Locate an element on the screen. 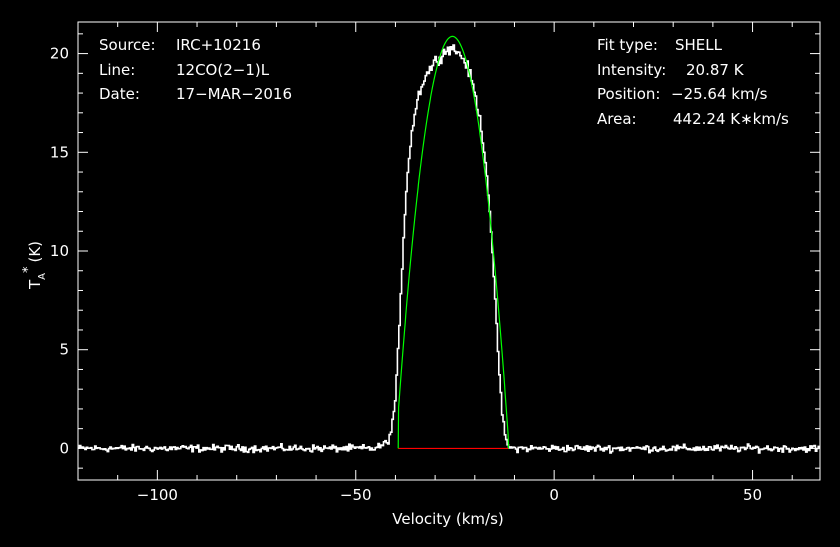 This screenshot has height=547, width=840. source-key: Source: is located at coordinates (127, 45).